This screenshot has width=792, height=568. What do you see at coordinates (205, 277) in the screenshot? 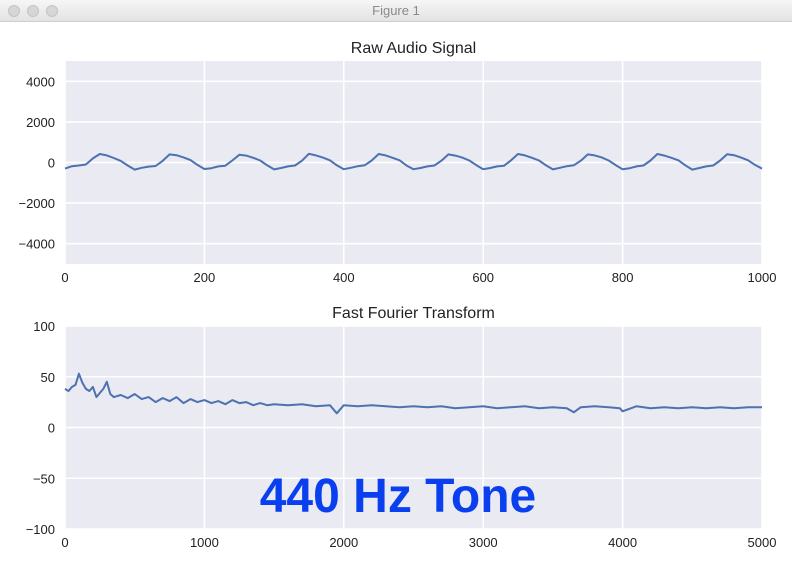
I see `x-tick-label: 200` at bounding box center [205, 277].